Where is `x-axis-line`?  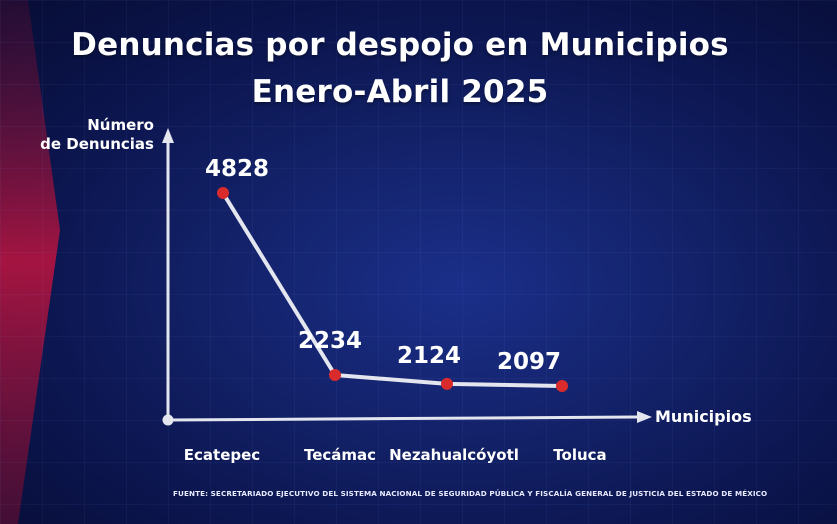 x-axis-line is located at coordinates (404, 418).